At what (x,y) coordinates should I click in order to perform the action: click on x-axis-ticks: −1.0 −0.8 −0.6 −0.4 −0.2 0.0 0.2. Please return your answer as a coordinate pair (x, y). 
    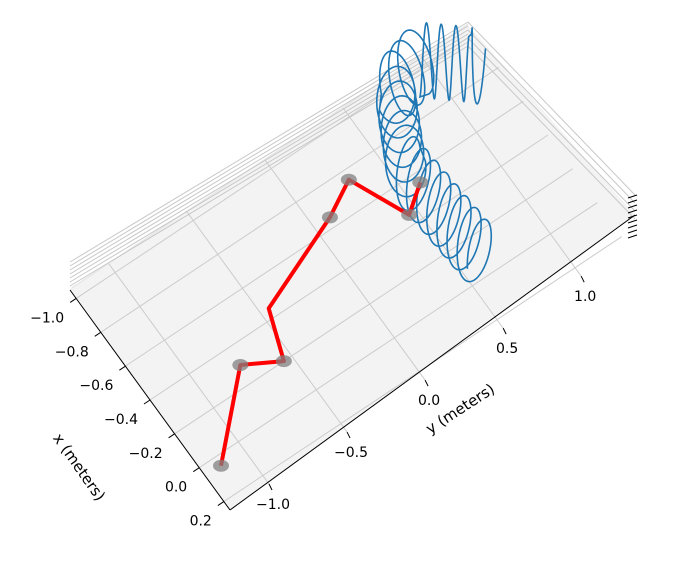
    Looking at the image, I should click on (127, 414).